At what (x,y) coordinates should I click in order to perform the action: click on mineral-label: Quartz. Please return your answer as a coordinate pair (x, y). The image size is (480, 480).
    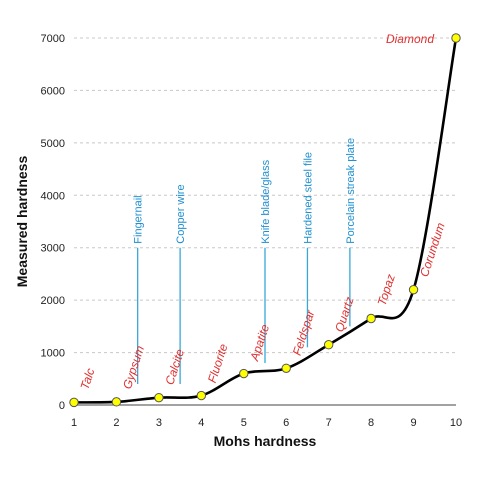
    Looking at the image, I should click on (344, 314).